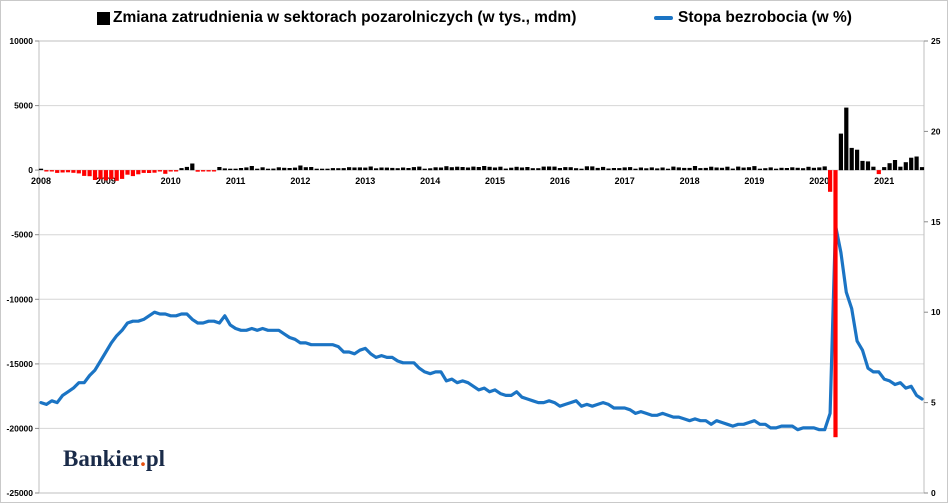 Image resolution: width=948 pixels, height=503 pixels. I want to click on svg-text: 2021, so click(884, 181).